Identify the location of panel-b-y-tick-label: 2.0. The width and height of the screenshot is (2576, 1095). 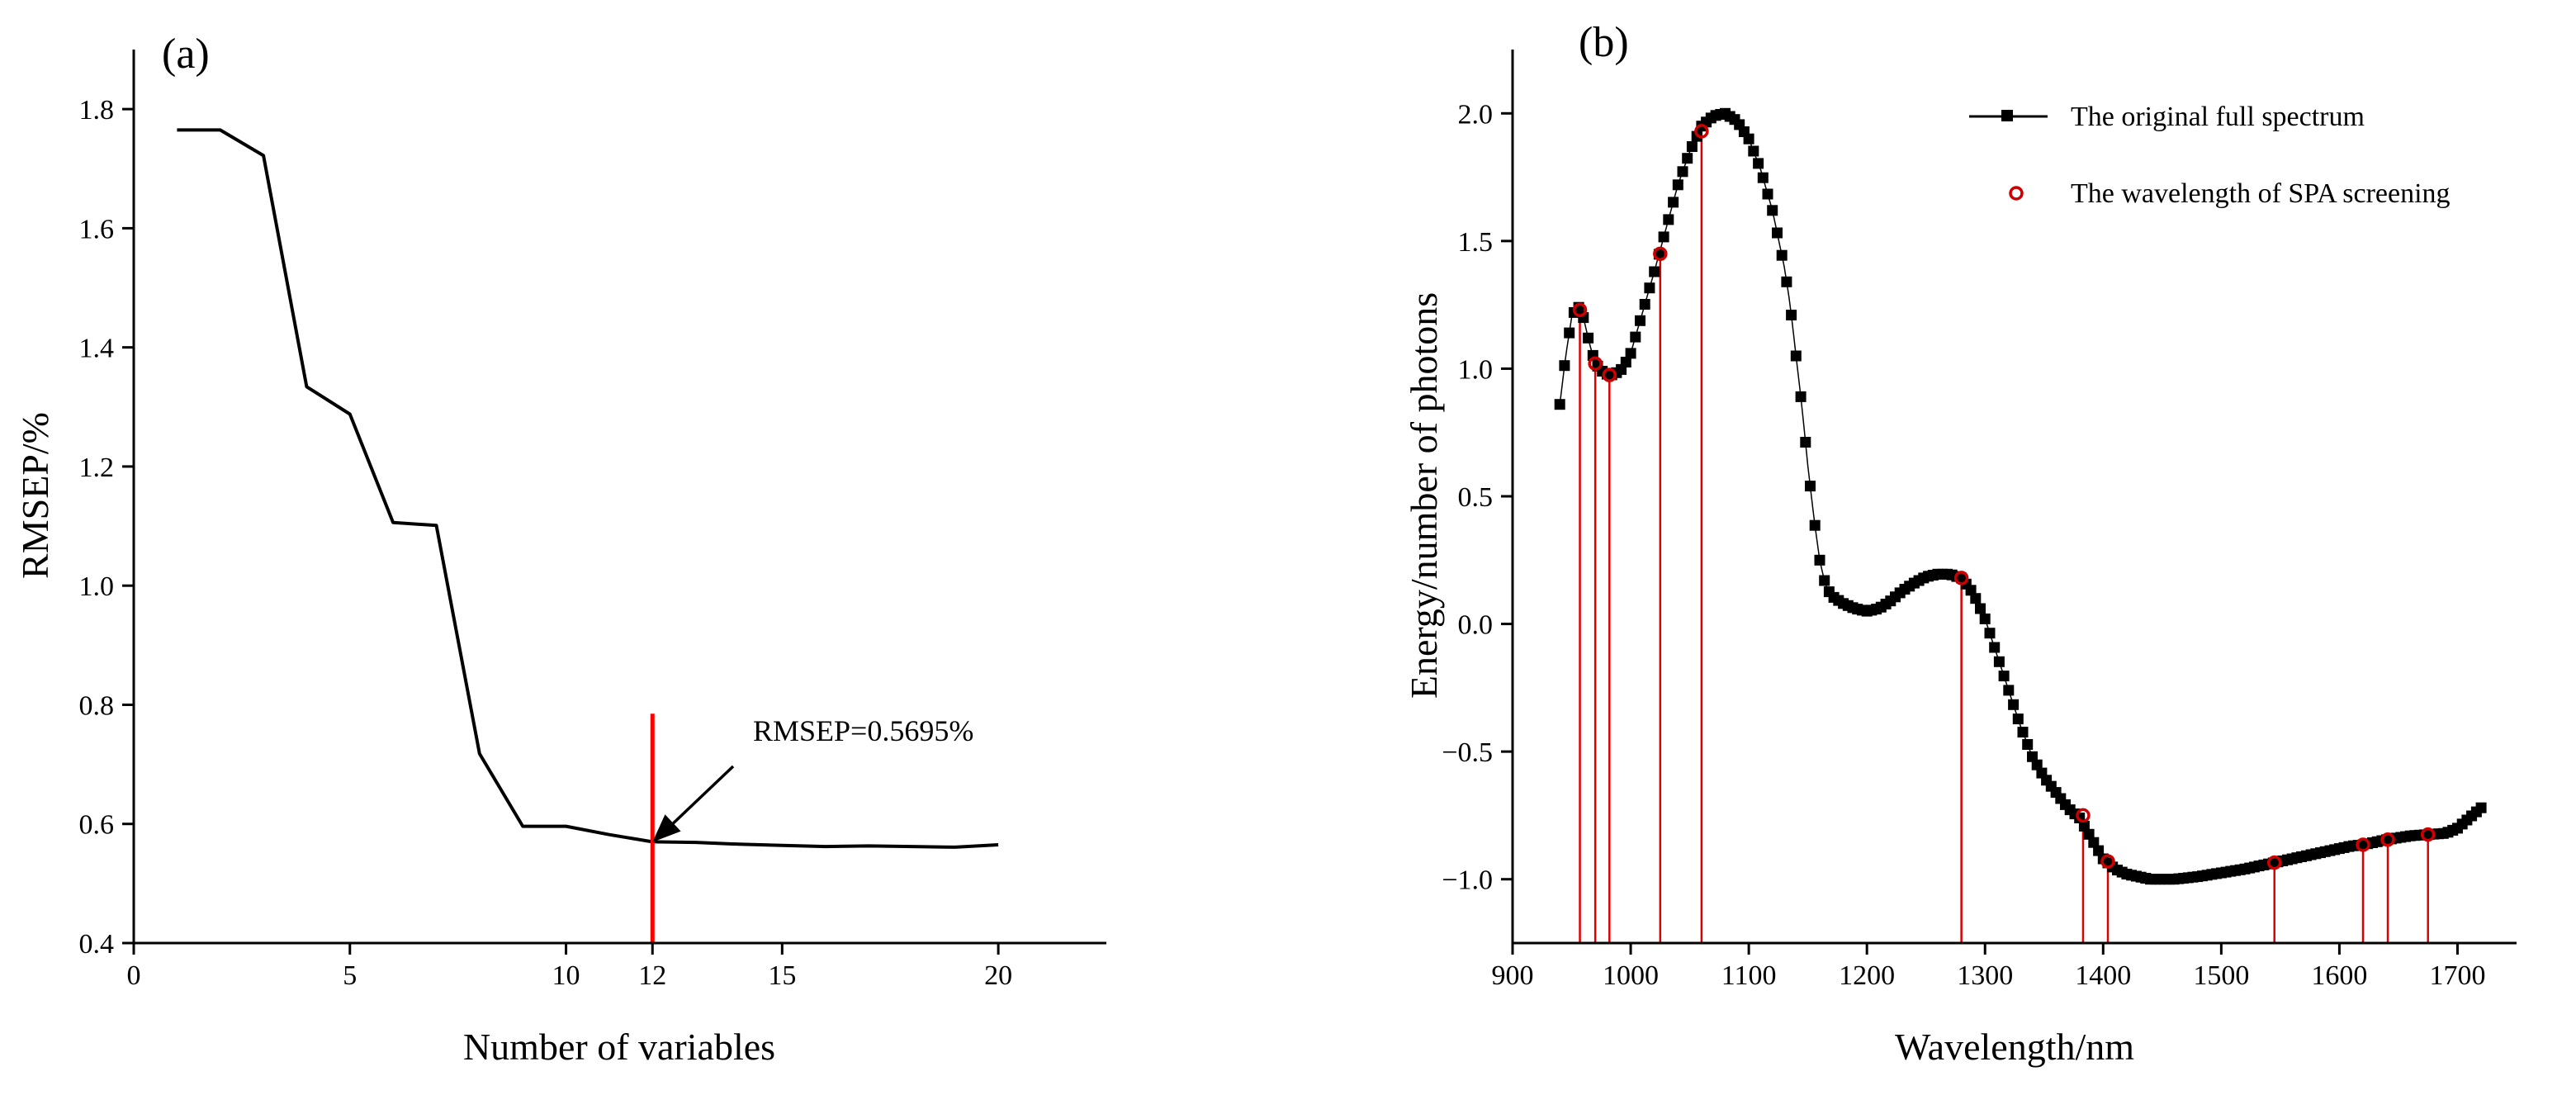
(1476, 114).